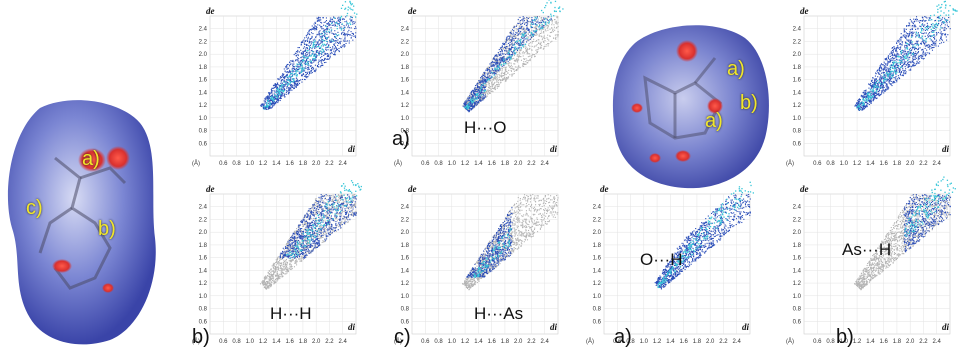  What do you see at coordinates (107, 229) in the screenshot?
I see `surface-left-label-b: b)` at bounding box center [107, 229].